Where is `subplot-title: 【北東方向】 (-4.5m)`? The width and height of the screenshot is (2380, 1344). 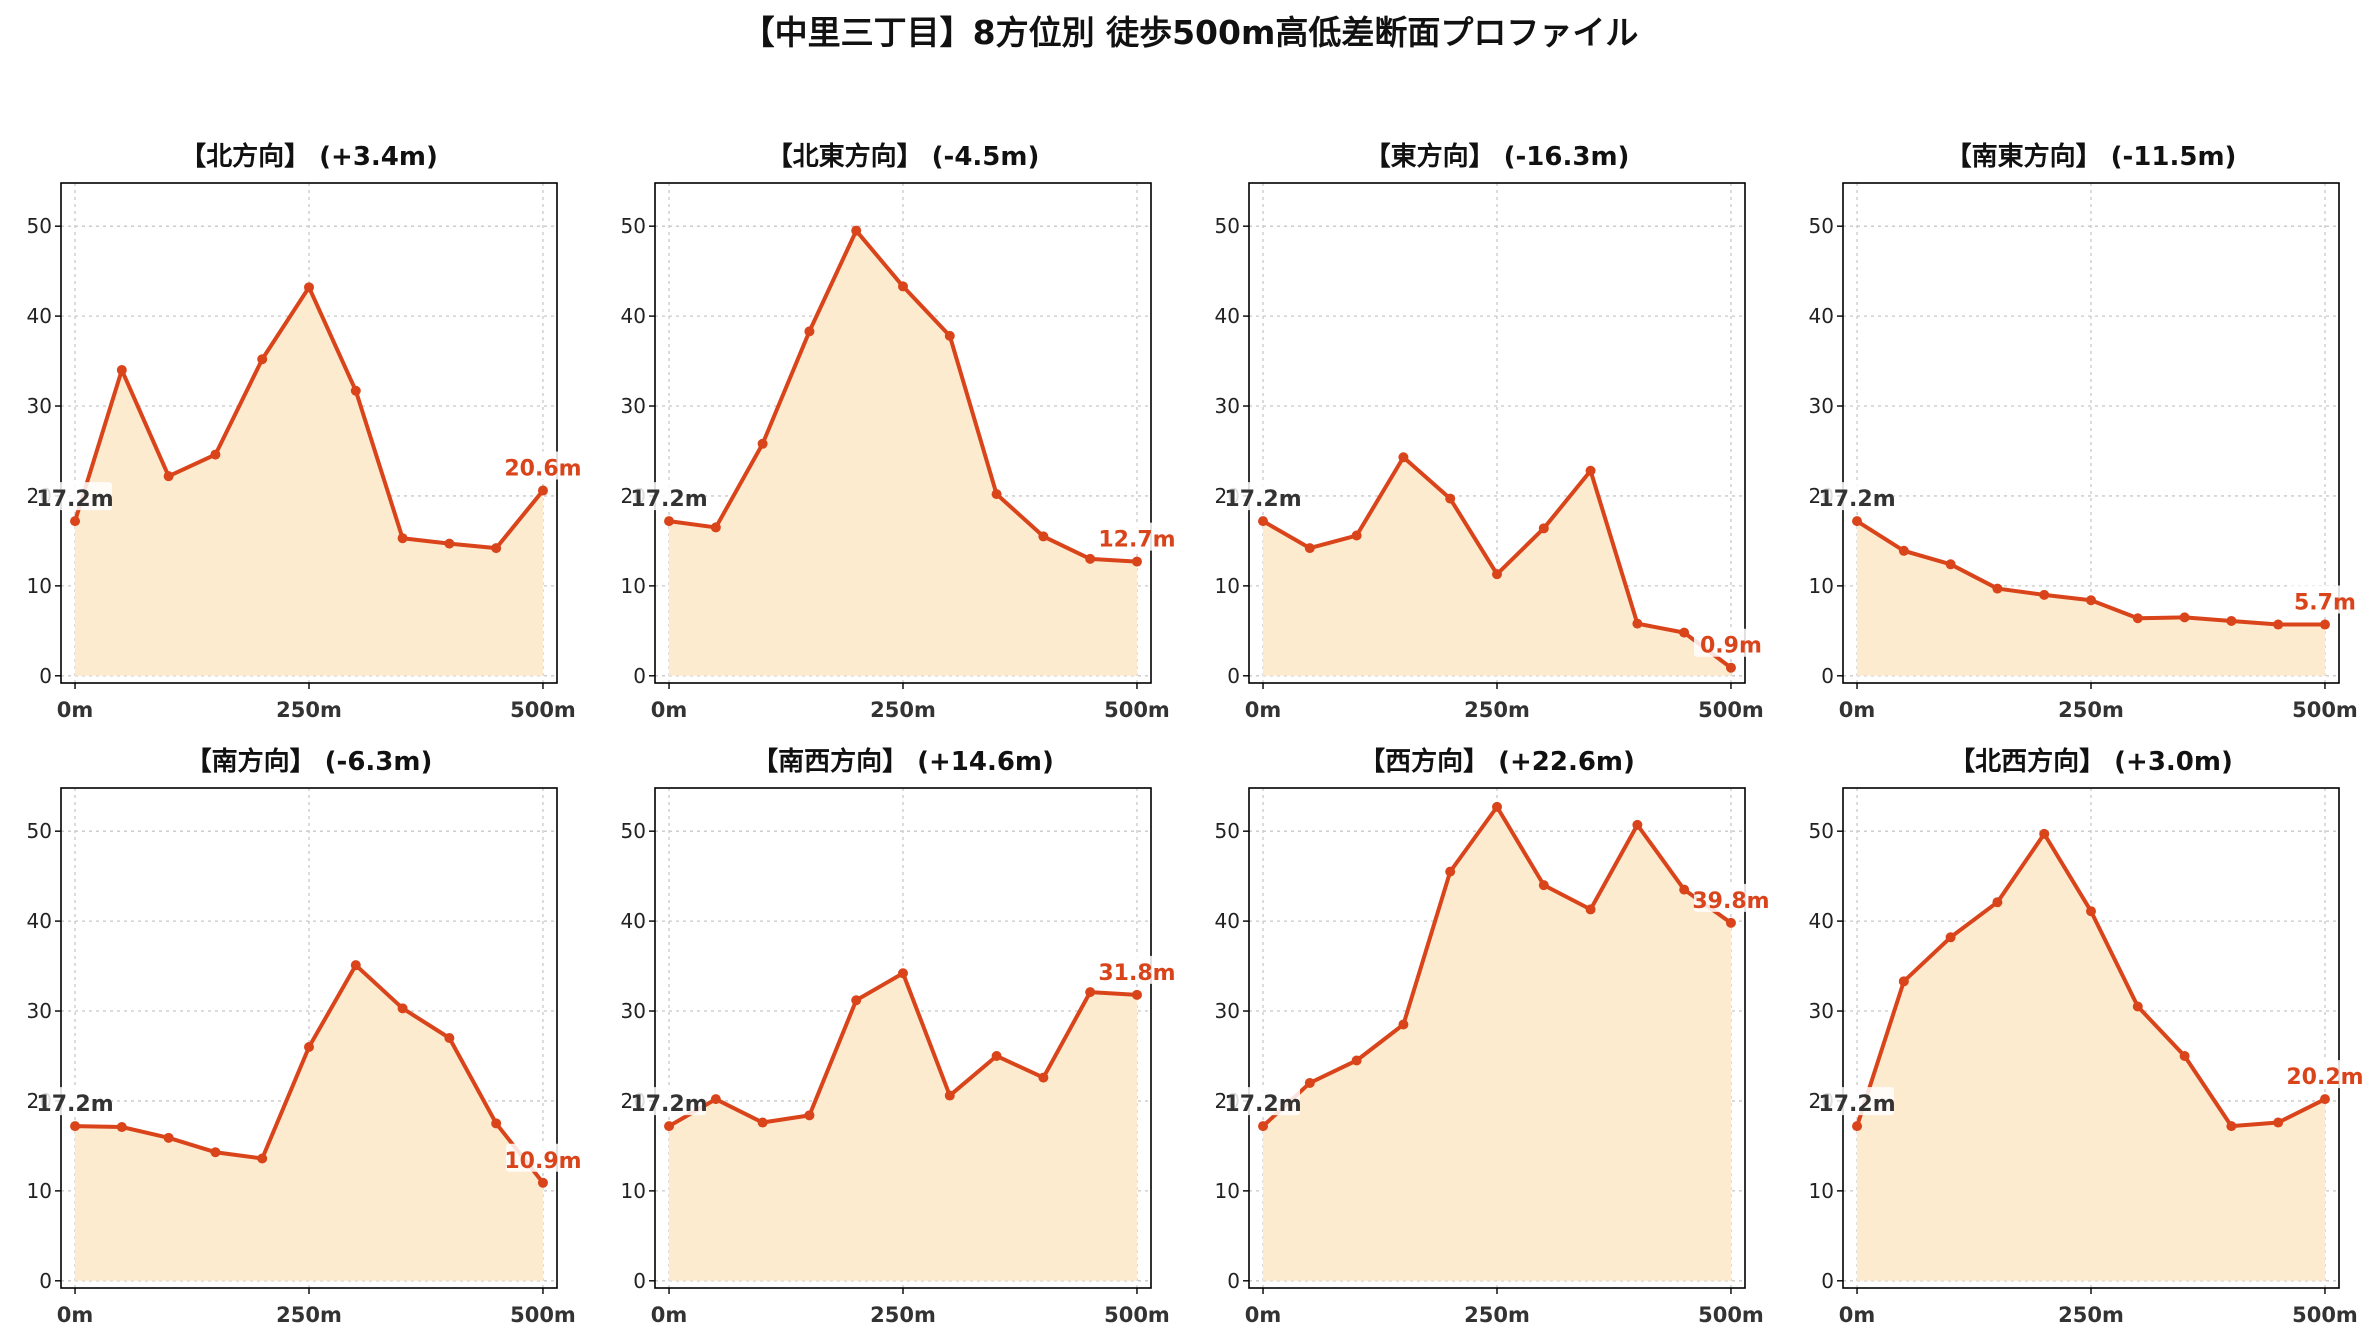 subplot-title: 【北東方向】 (-4.5m) is located at coordinates (903, 156).